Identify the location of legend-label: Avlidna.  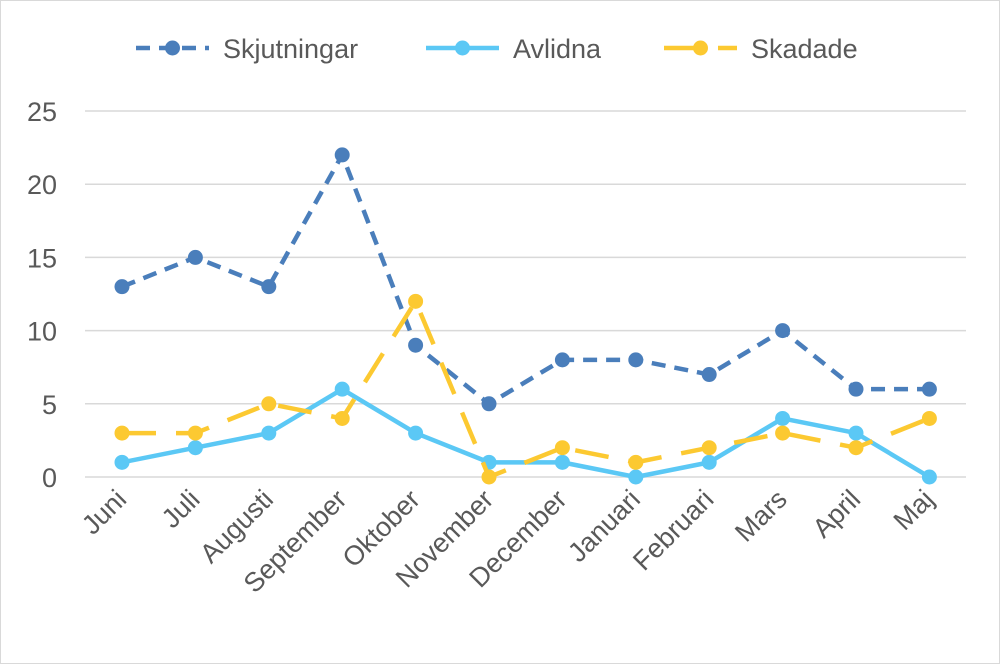
(557, 49).